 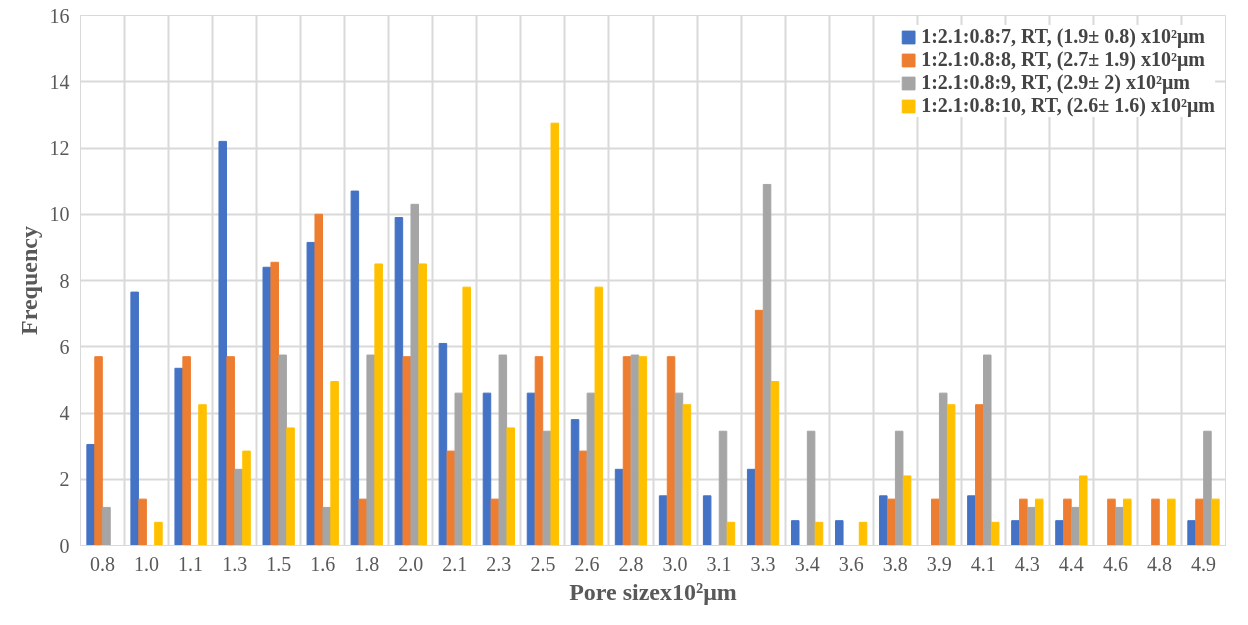 What do you see at coordinates (279, 563) in the screenshot?
I see `x-tick-label: 1.5` at bounding box center [279, 563].